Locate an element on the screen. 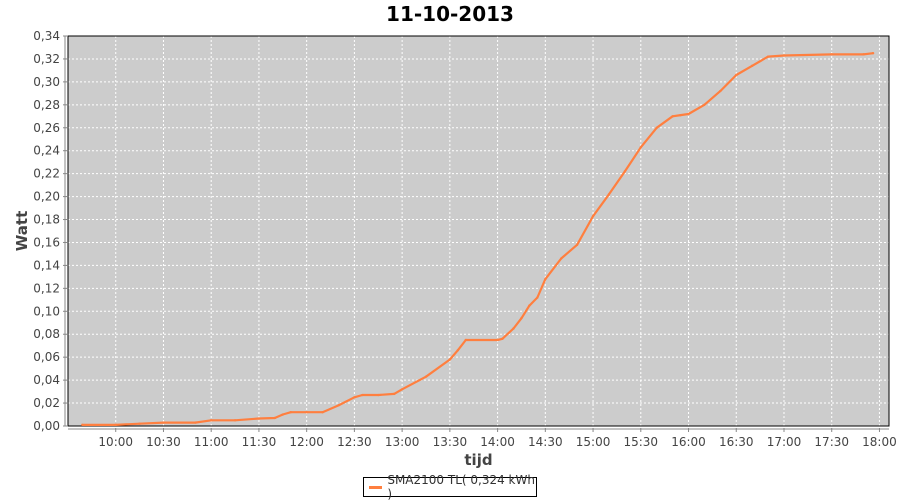  legend: SMA2100 TL( 0,324 kWh ) is located at coordinates (450, 487).